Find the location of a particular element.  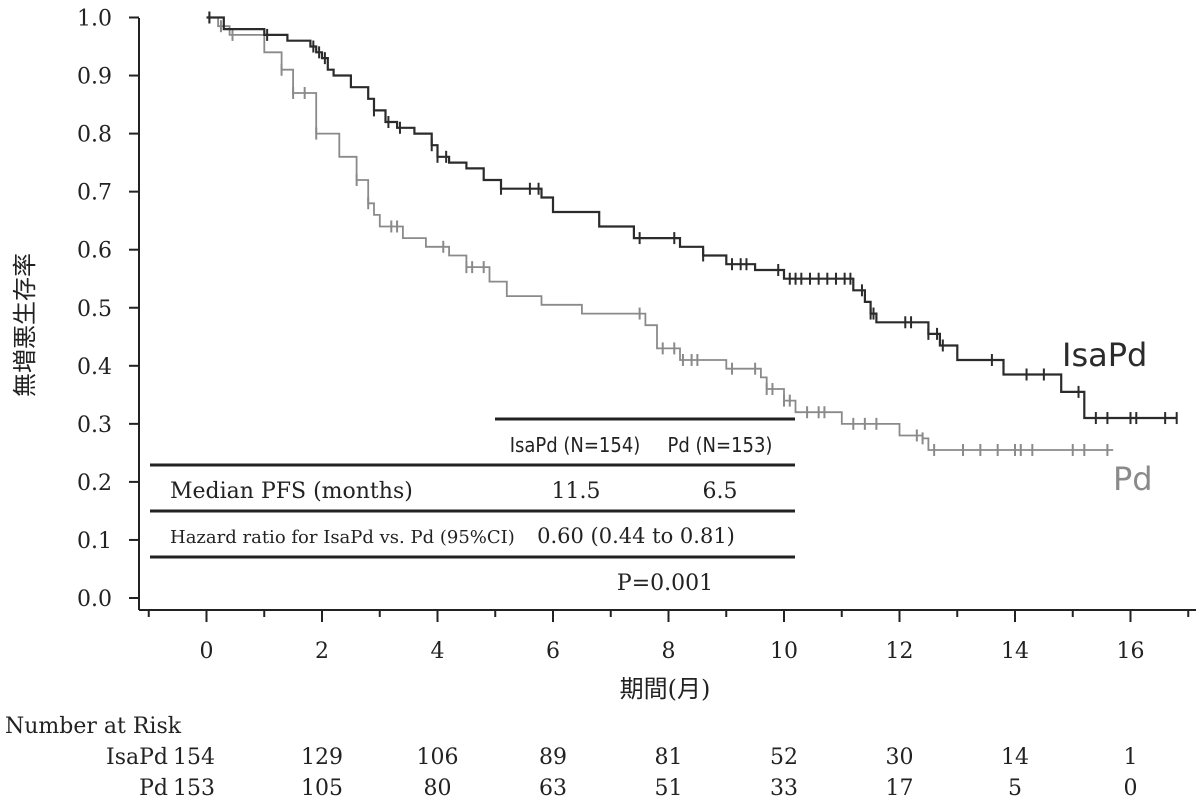

x-axis-title: 期間(月) is located at coordinates (665, 689).